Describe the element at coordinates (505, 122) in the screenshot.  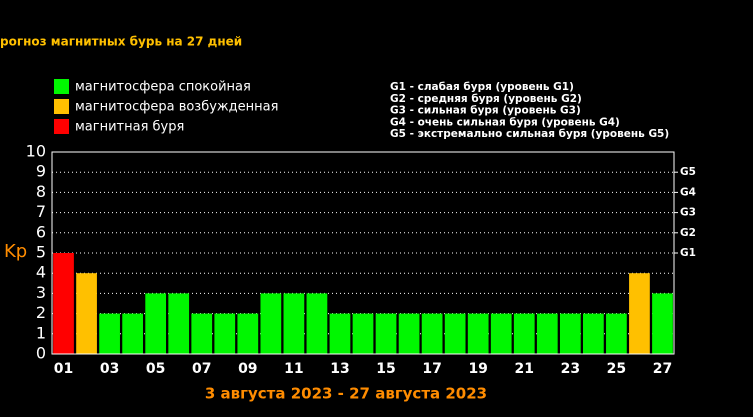
I see `g-scale-text: G4 - очень сильная буря (уровень G4)` at that location.